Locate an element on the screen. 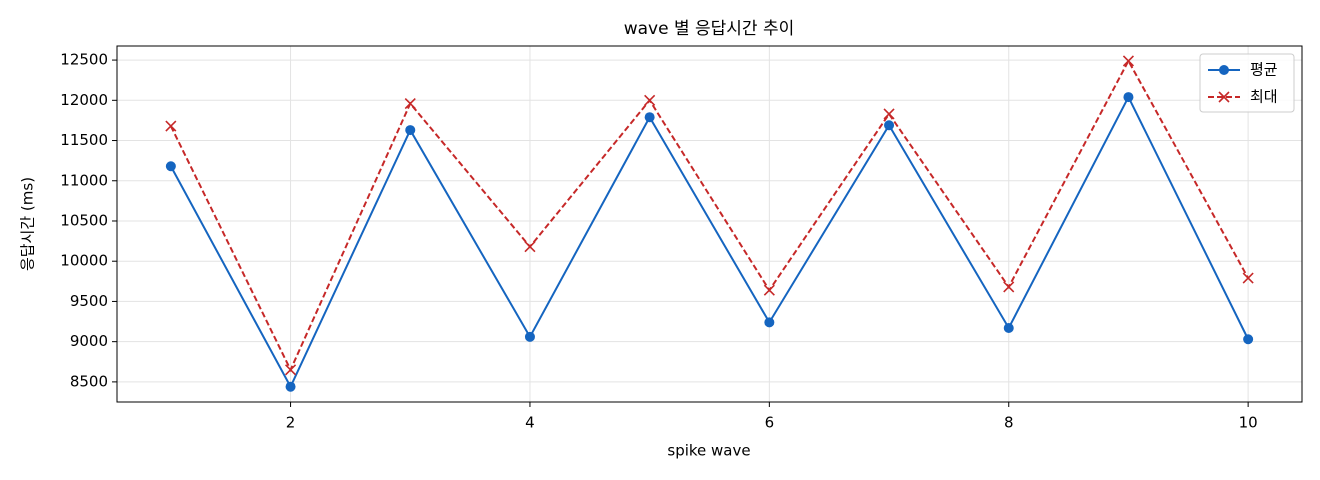 This screenshot has width=1320, height=480. x-axis-label: spike wave is located at coordinates (708, 451).